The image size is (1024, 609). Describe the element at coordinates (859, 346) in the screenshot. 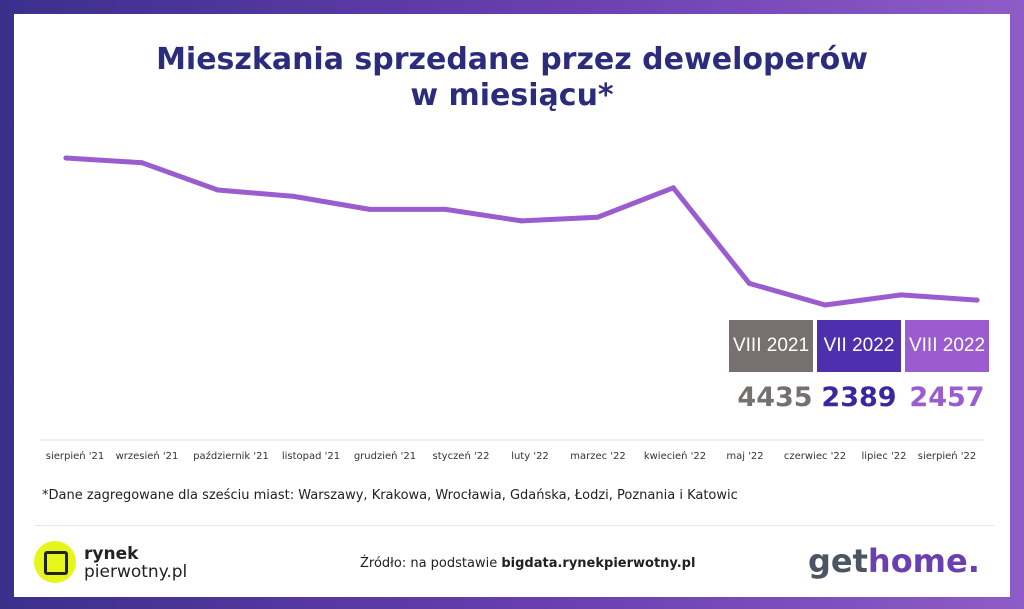

I see `highlight-badge-vii-2022: VII 2022` at that location.